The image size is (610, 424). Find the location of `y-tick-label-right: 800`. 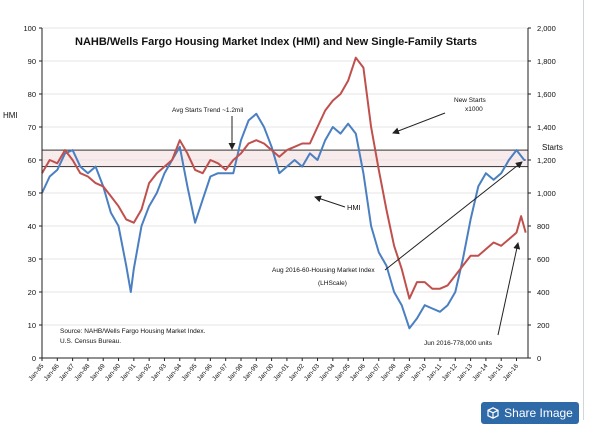

y-tick-label-right: 800 is located at coordinates (543, 226).